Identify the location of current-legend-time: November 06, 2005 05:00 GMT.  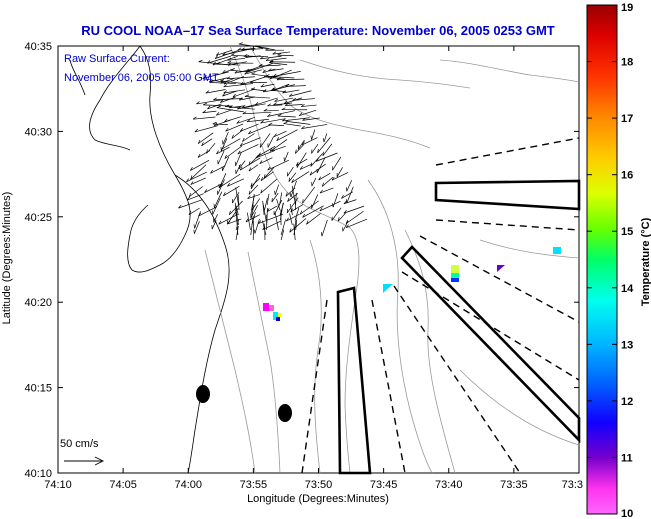
(141, 78).